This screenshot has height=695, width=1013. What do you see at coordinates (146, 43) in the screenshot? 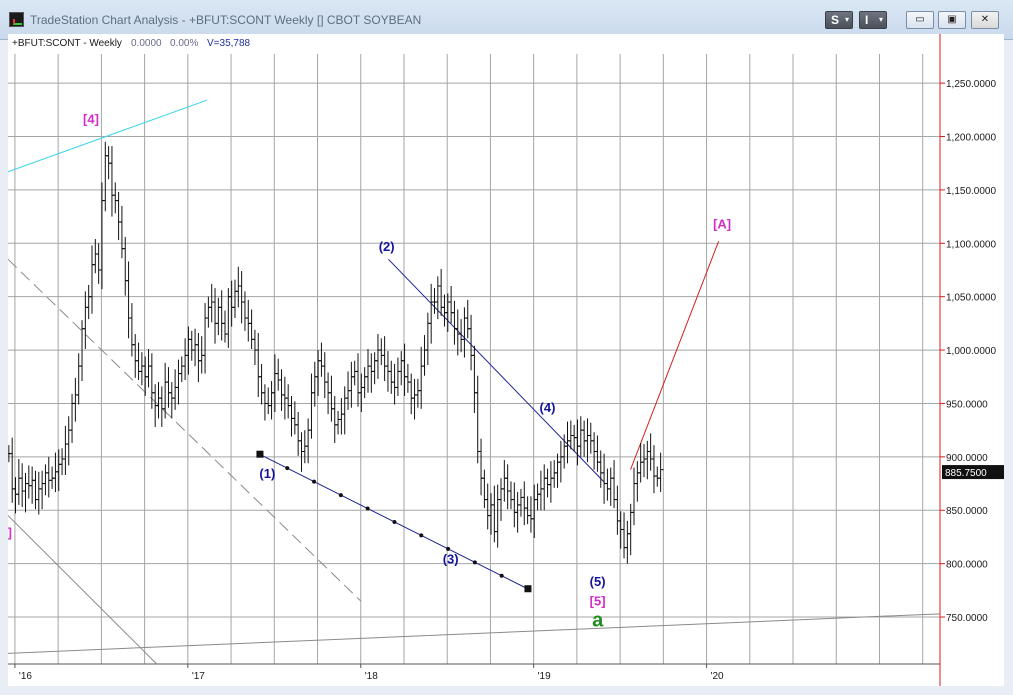
I see `chart-change-label: 0.0000` at bounding box center [146, 43].